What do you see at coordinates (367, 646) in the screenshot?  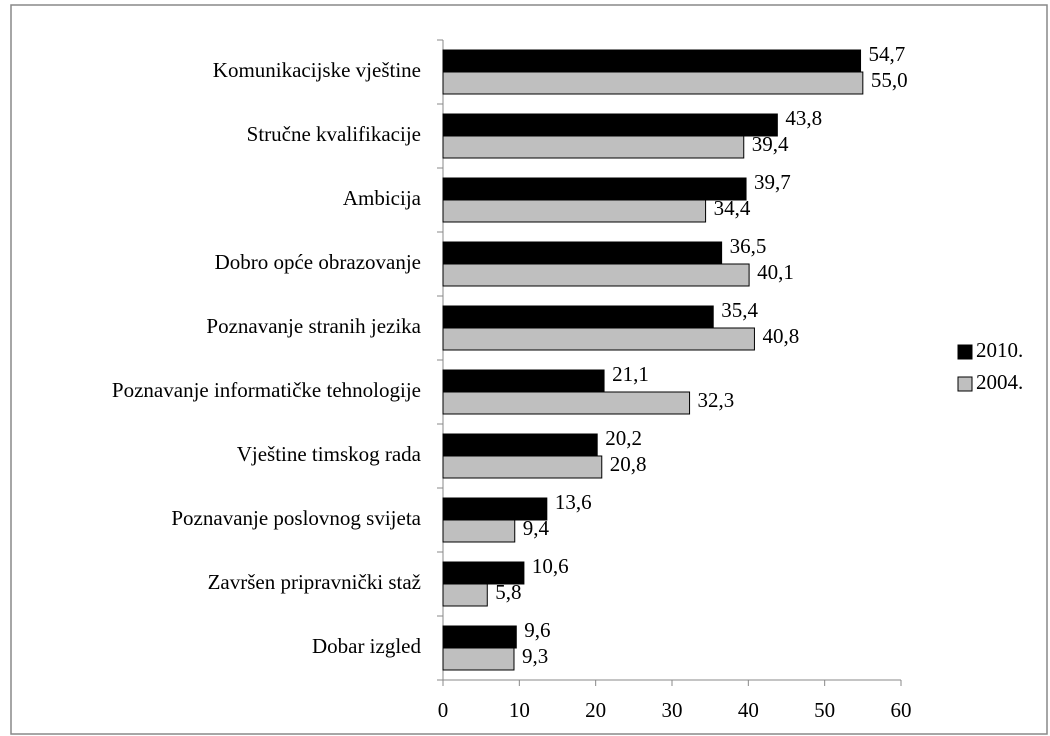 I see `y-tick-label: Dobar izgled` at bounding box center [367, 646].